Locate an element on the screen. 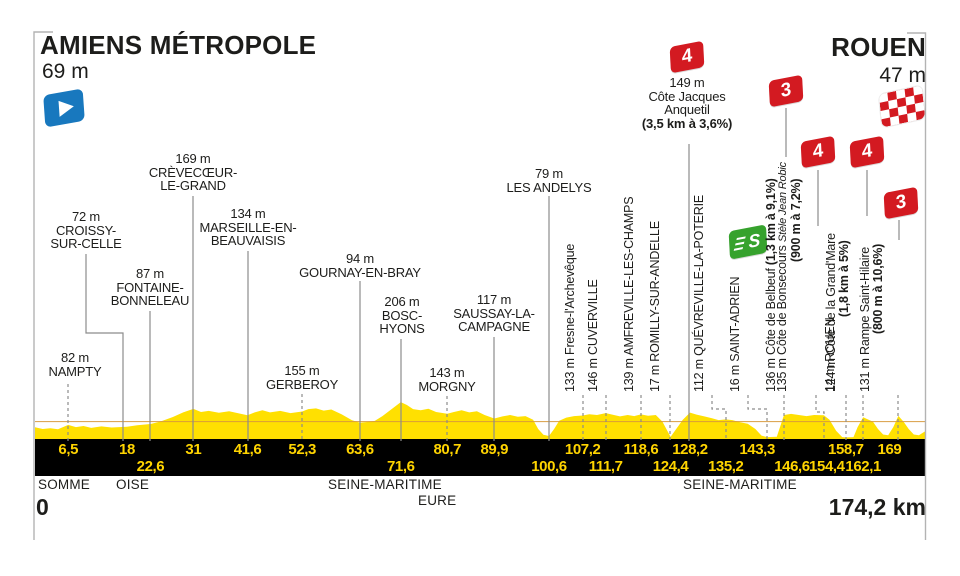 Image resolution: width=960 pixels, height=576 pixels. label-text: MORGNY is located at coordinates (447, 386).